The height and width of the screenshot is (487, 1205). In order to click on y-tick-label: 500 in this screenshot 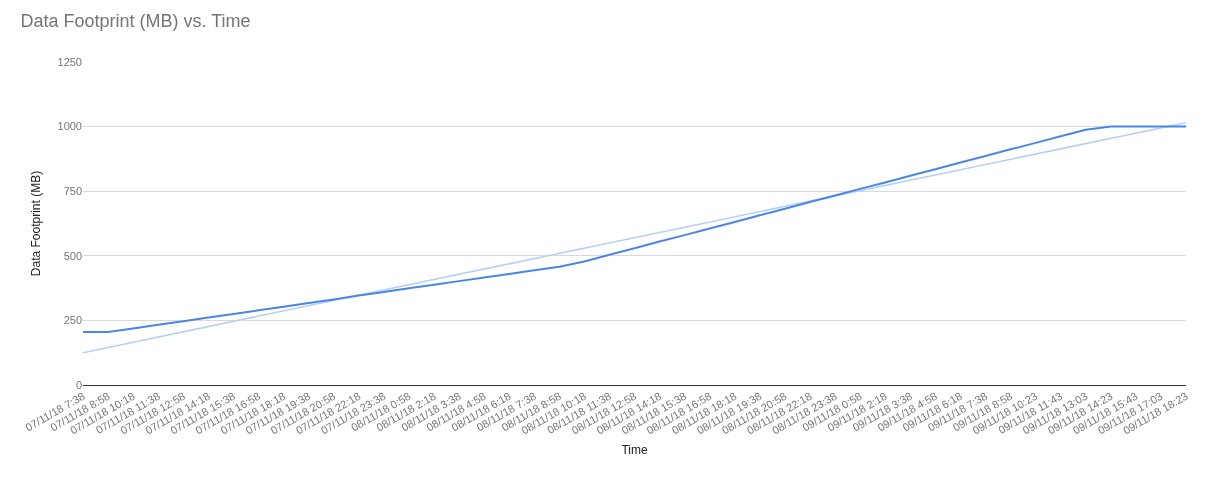, I will do `click(72, 255)`.